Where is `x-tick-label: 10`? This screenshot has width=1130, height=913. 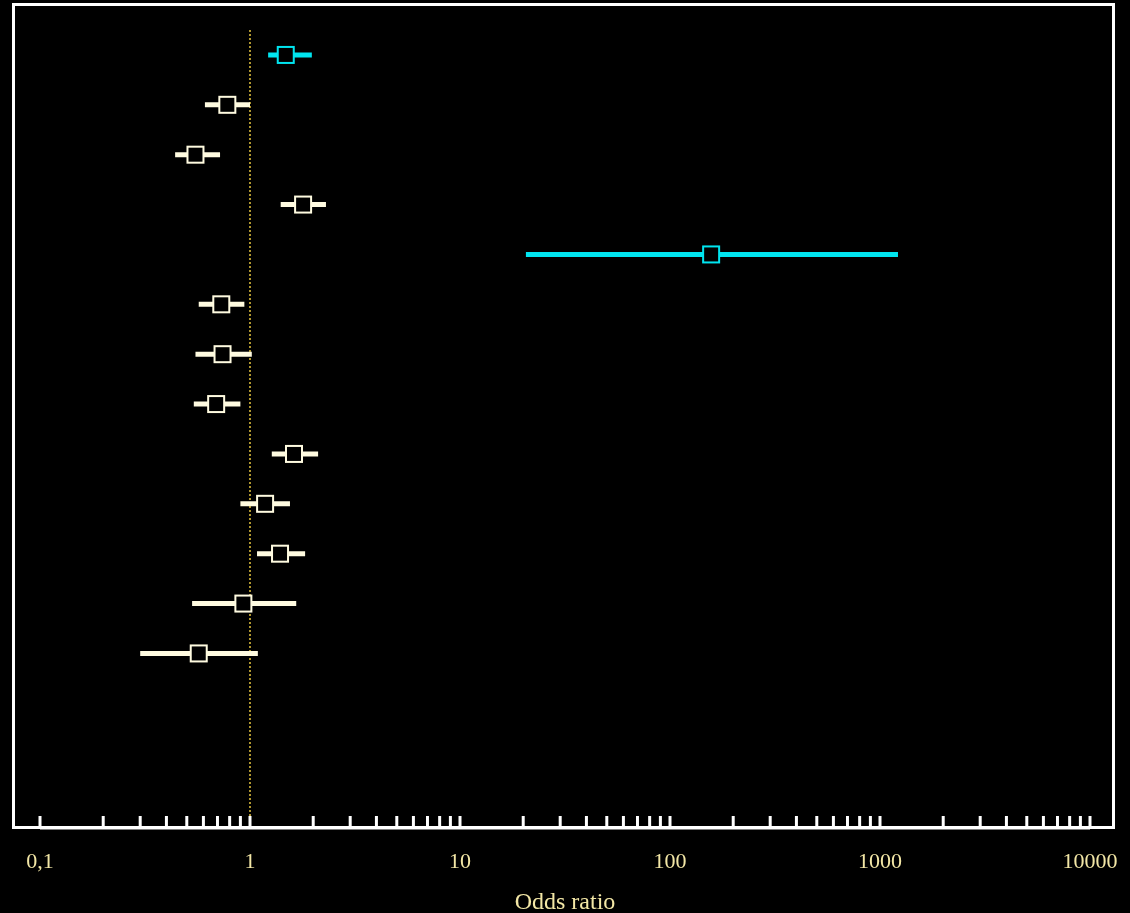 x-tick-label: 10 is located at coordinates (460, 860).